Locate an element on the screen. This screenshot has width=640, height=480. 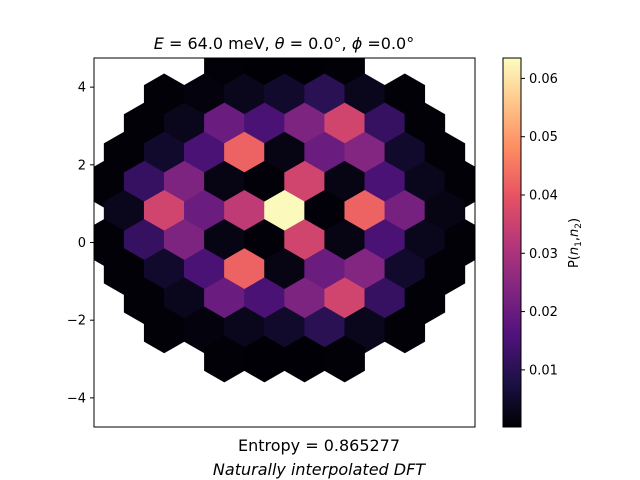
y-tick-label: 0 is located at coordinates (82, 243).